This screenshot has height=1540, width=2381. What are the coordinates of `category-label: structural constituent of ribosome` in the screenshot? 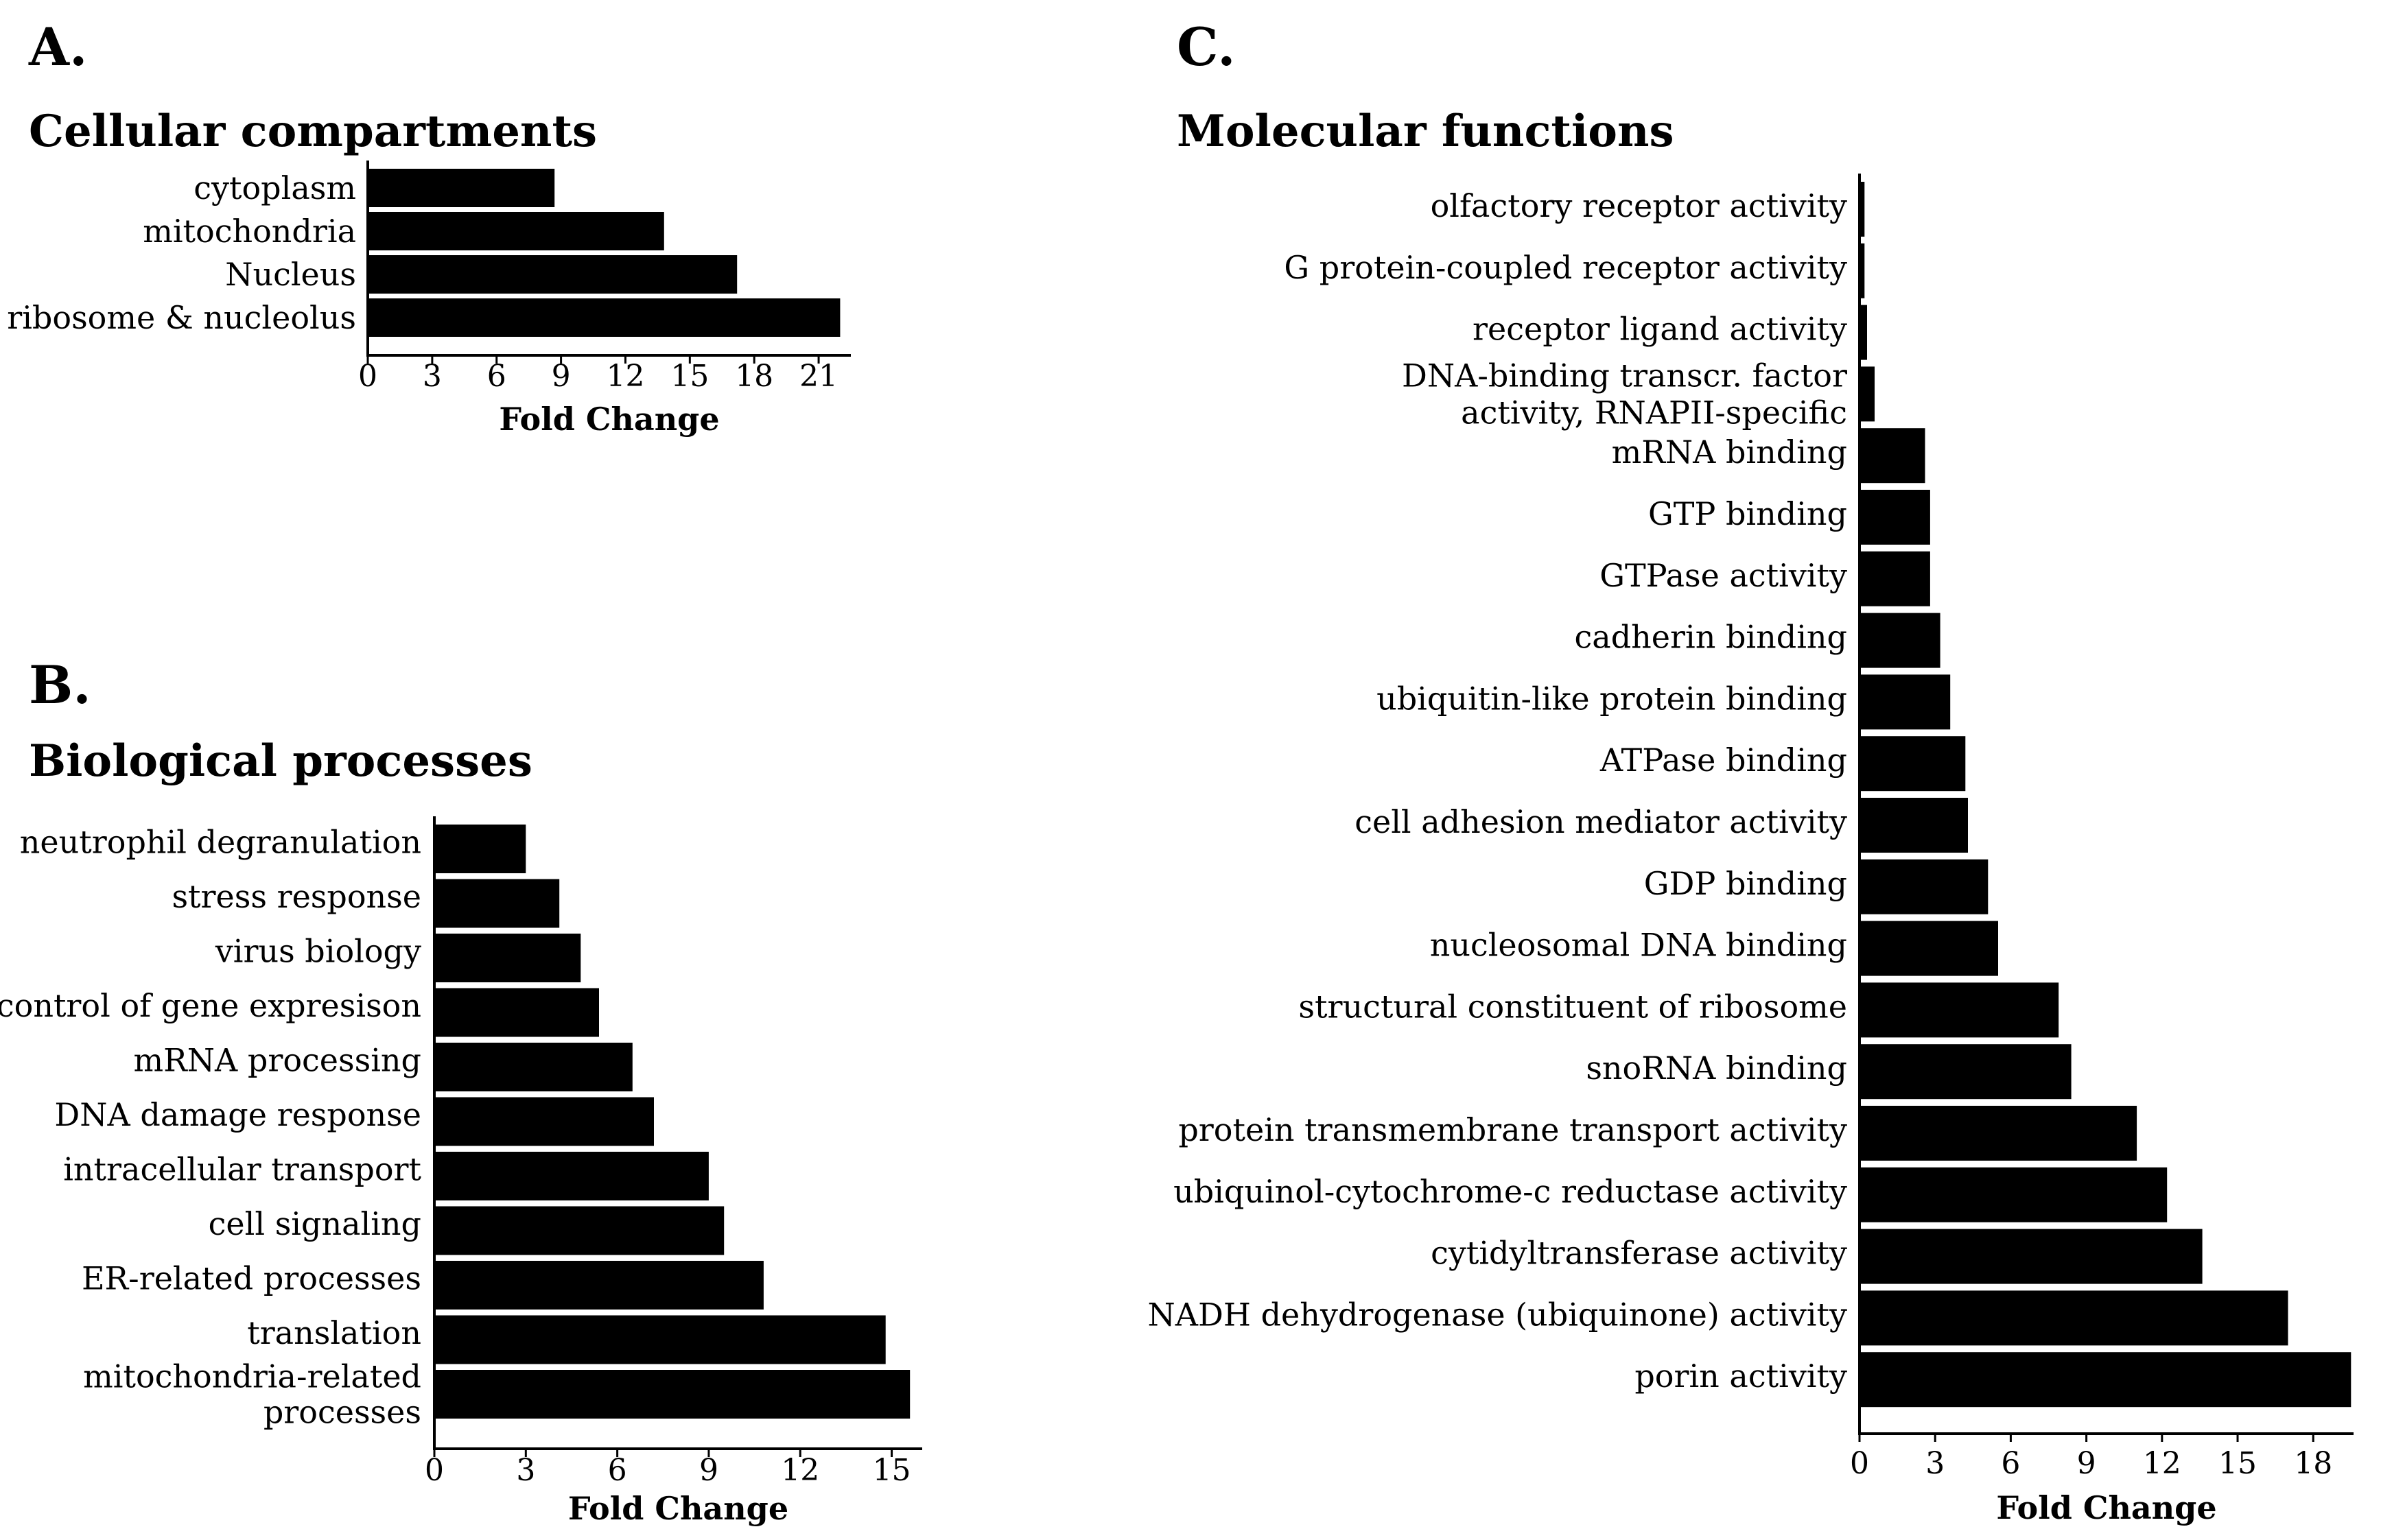 It's located at (1573, 1006).